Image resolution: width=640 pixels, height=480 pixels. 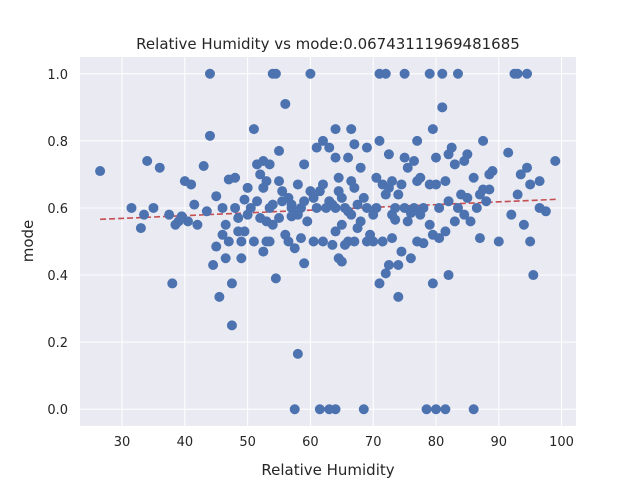 I want to click on x-tick-label: 100, so click(x=561, y=442).